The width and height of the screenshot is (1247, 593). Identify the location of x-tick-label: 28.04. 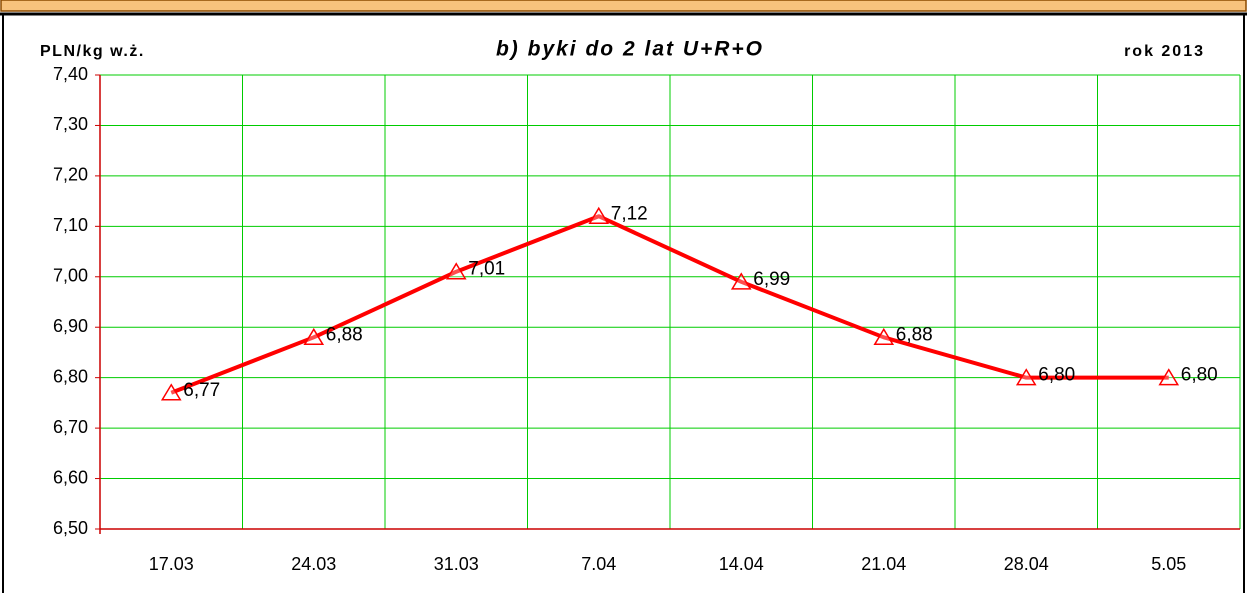
(1026, 564).